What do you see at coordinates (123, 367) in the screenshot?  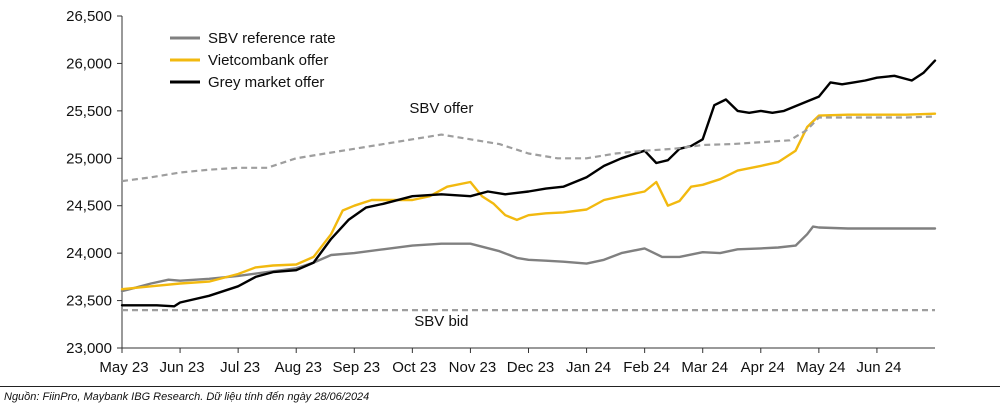 I see `x-tick-label: May 23` at bounding box center [123, 367].